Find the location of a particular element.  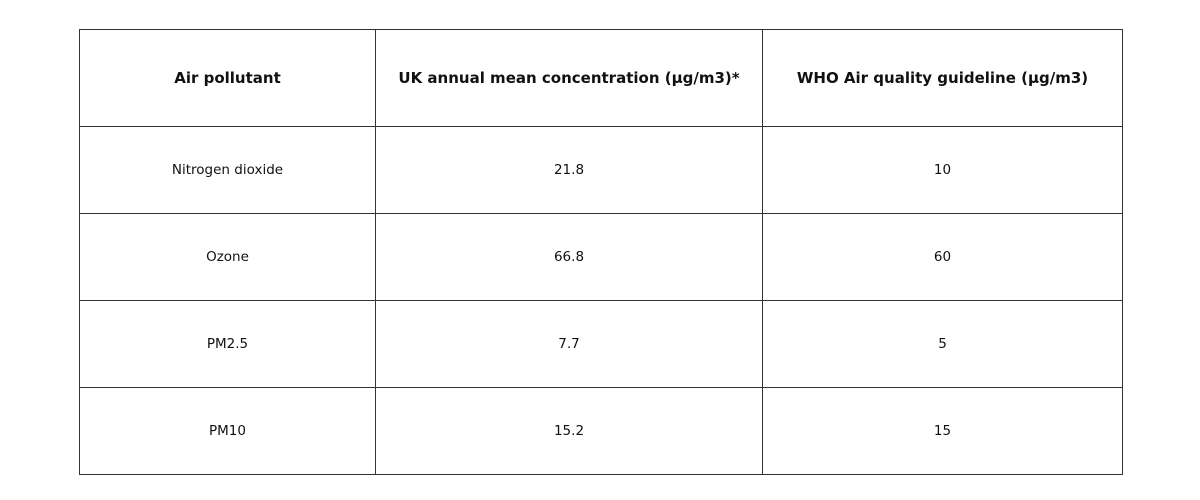

table-cell: 15.2 is located at coordinates (569, 431).